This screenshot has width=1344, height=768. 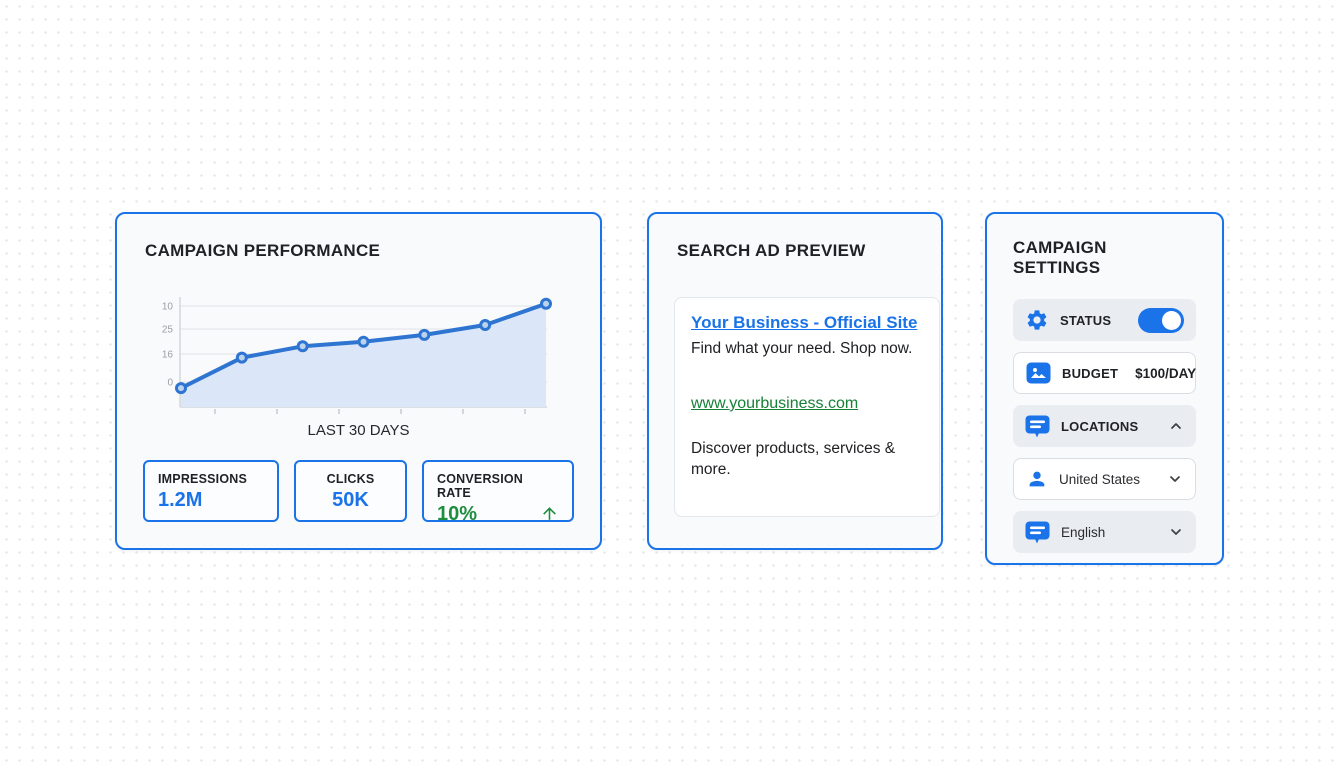 I want to click on language-select: English, so click(x=1104, y=532).